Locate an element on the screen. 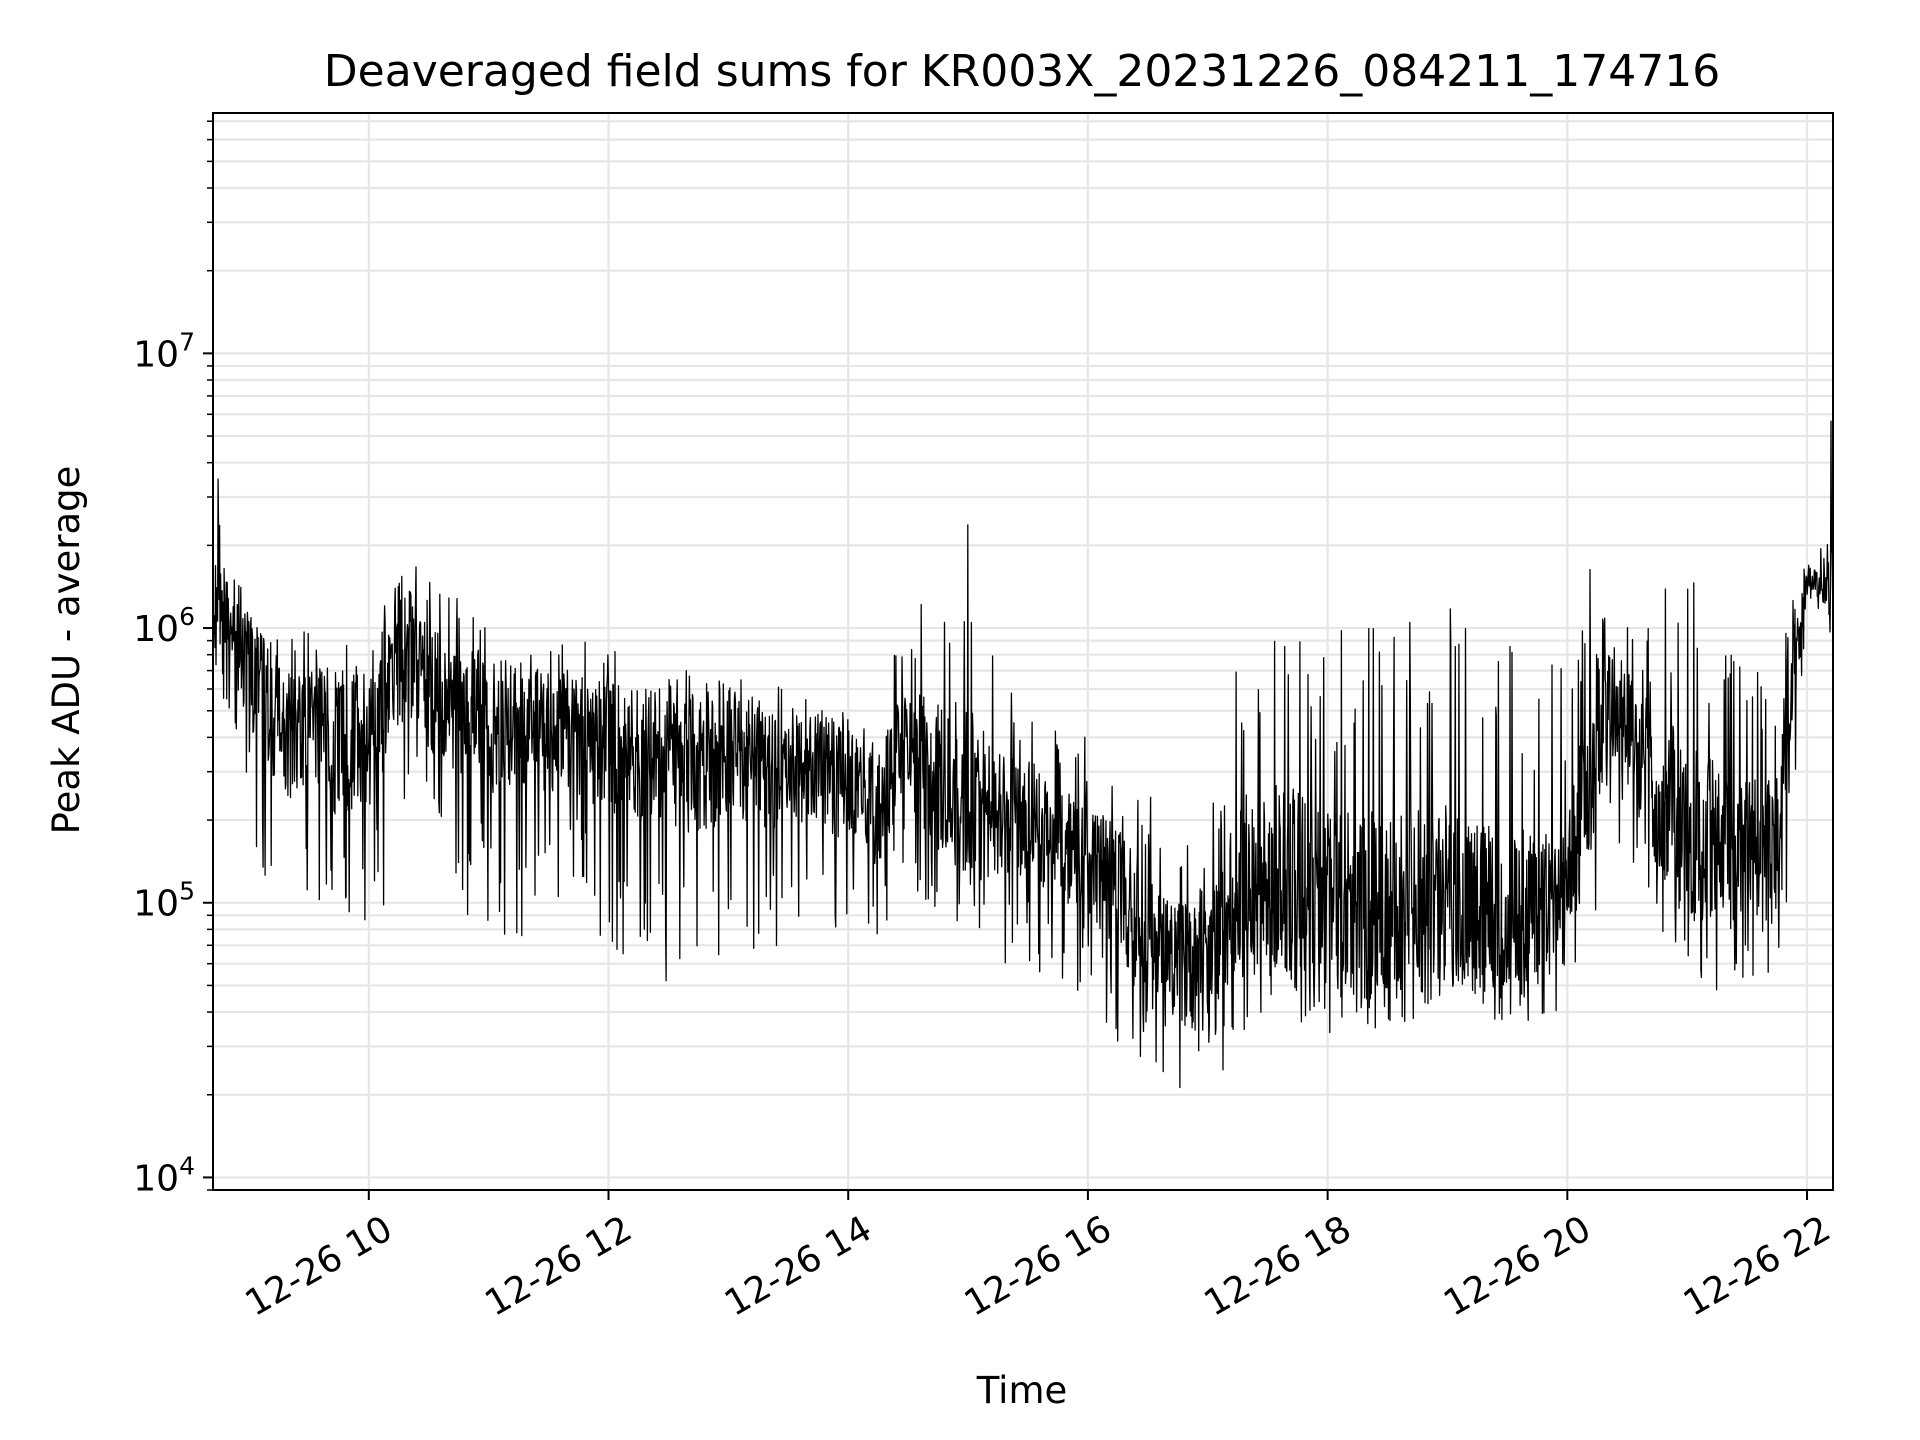  y-tick-label: 10⁴ is located at coordinates (164, 1175).